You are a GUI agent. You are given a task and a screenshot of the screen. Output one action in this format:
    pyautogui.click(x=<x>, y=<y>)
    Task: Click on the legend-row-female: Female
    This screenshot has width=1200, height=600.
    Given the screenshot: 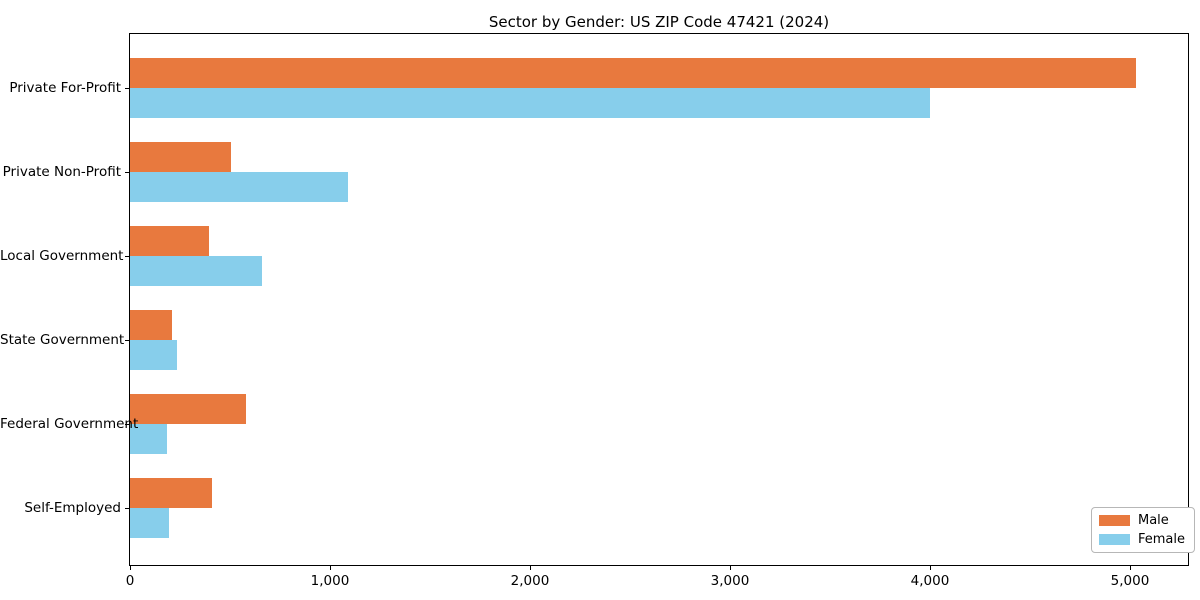 What is the action you would take?
    pyautogui.click(x=1142, y=539)
    